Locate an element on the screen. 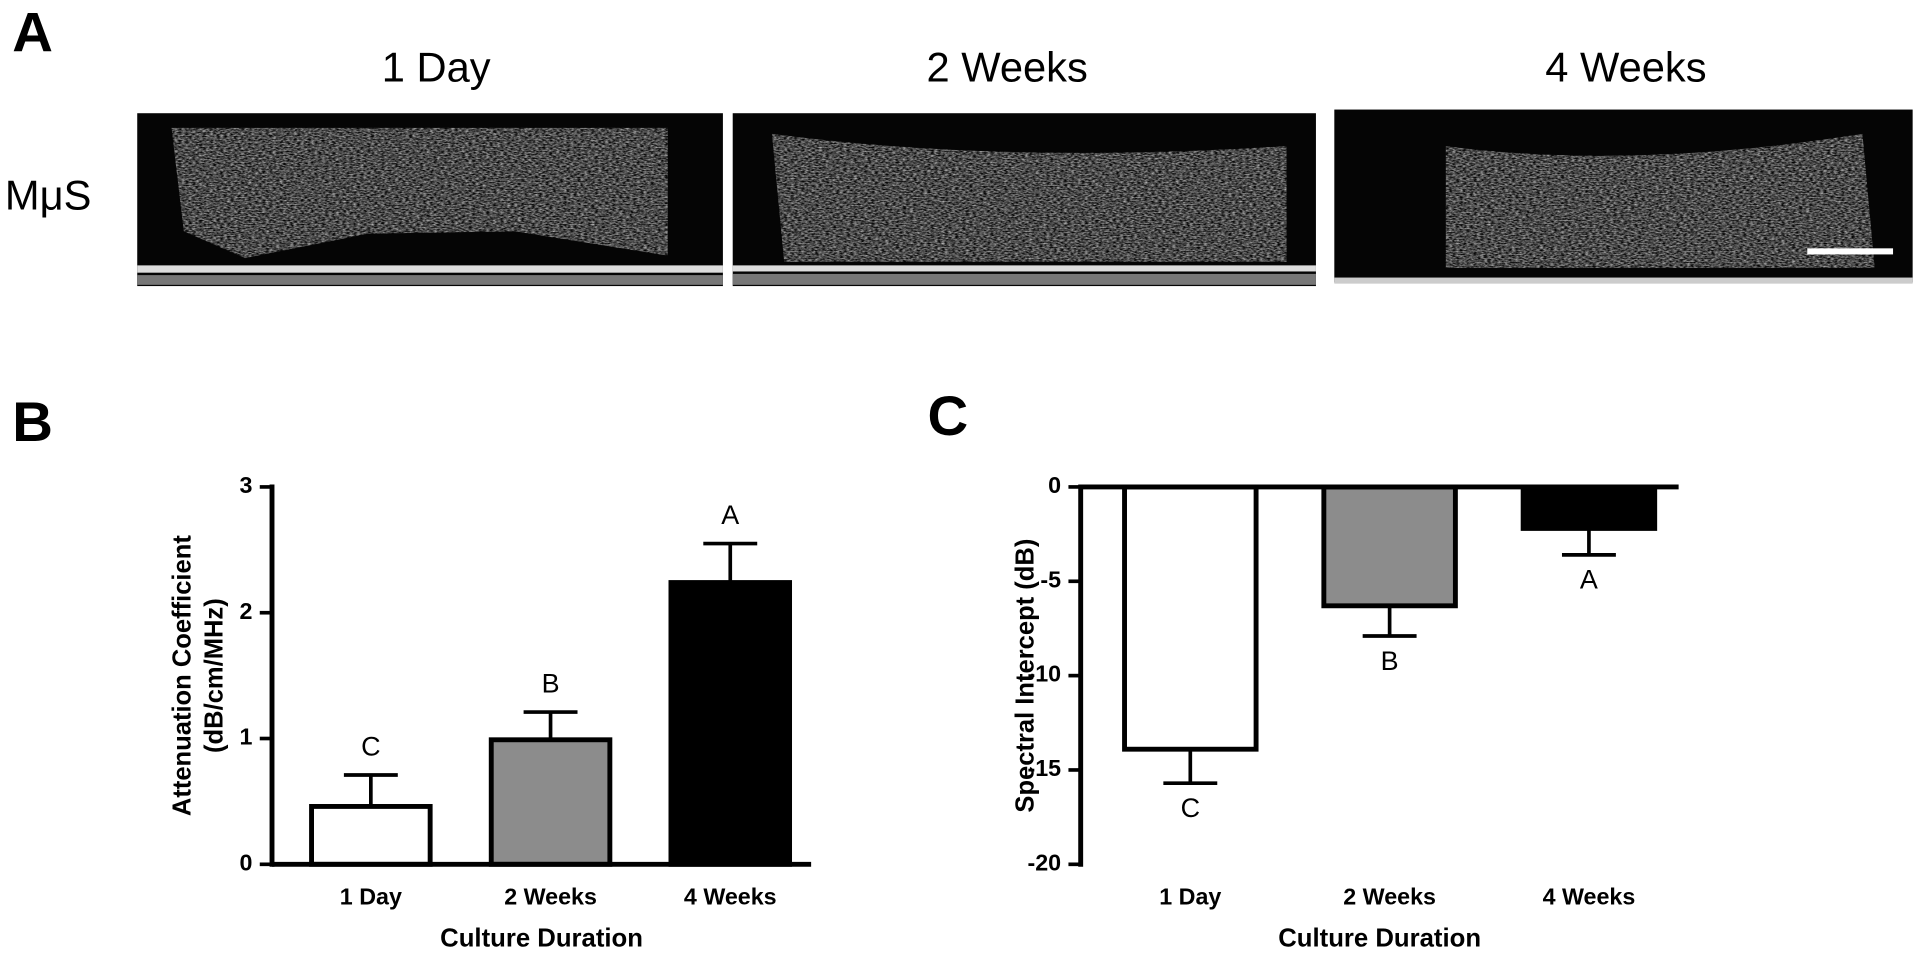 The width and height of the screenshot is (1920, 969). image-title: 1 Day is located at coordinates (436, 67).